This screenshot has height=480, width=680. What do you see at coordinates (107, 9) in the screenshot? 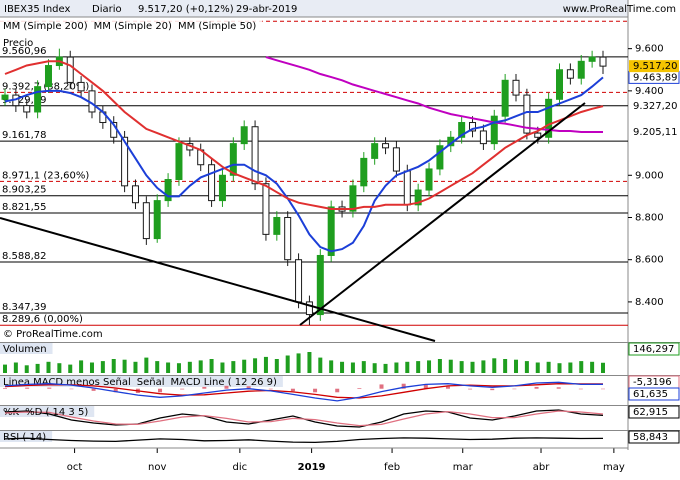
I see `period: Diario` at bounding box center [107, 9].